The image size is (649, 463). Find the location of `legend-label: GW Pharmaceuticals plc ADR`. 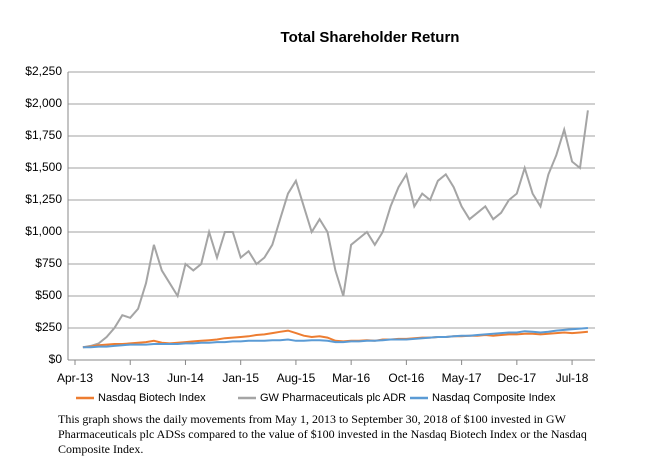

legend-label: GW Pharmaceuticals plc ADR is located at coordinates (333, 398).